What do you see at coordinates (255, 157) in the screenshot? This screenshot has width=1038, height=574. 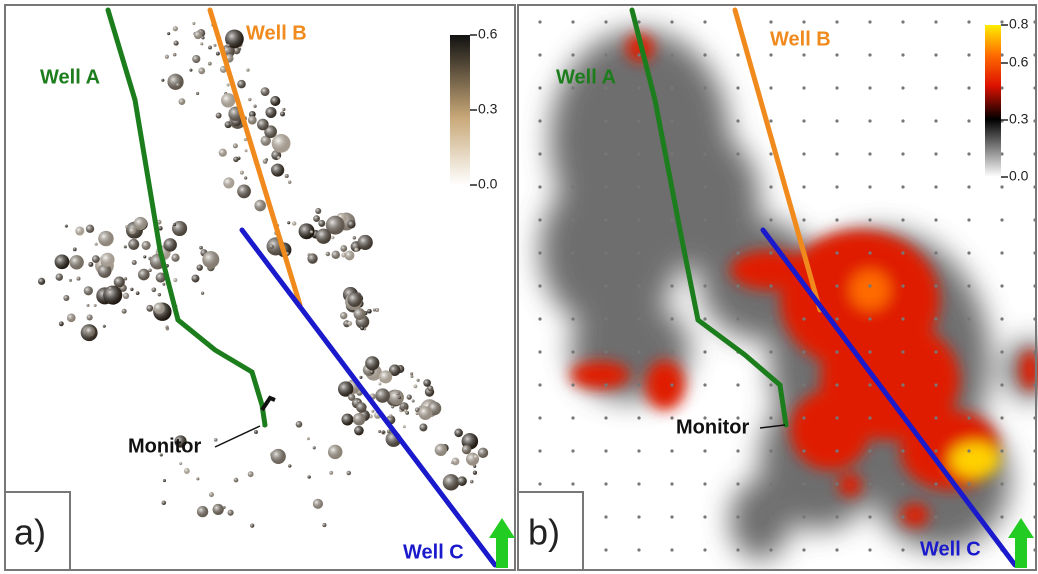 I see `well-b` at bounding box center [255, 157].